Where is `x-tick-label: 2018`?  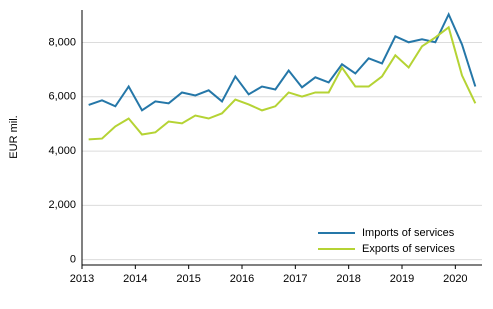 x-tick-label: 2018 is located at coordinates (348, 279).